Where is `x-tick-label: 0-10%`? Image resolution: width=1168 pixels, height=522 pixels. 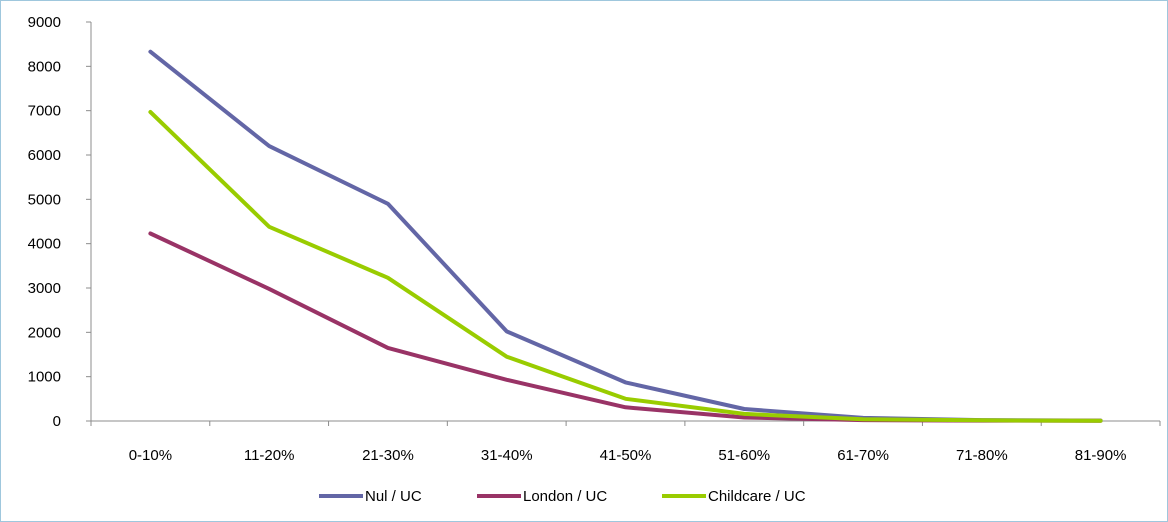
x-tick-label: 0-10% is located at coordinates (150, 455).